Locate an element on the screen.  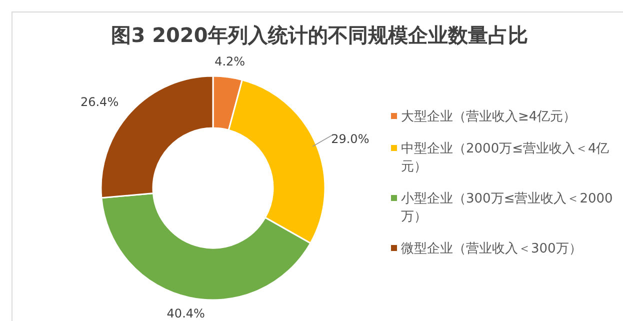
data-label: 29.0% is located at coordinates (350, 139).